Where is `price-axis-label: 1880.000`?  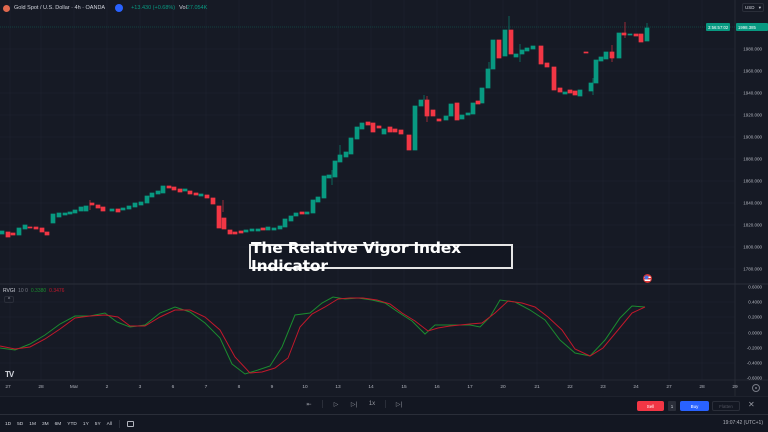
price-axis-label: 1880.000 is located at coordinates (752, 159).